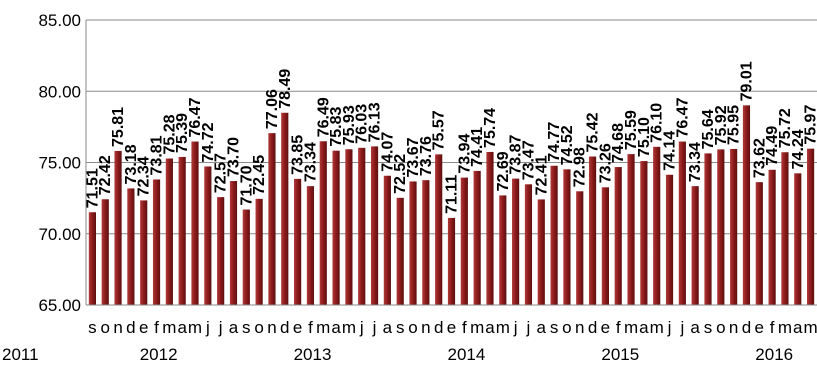 Image resolution: width=817 pixels, height=369 pixels. What do you see at coordinates (92, 188) in the screenshot?
I see `data-label: 71.51` at bounding box center [92, 188].